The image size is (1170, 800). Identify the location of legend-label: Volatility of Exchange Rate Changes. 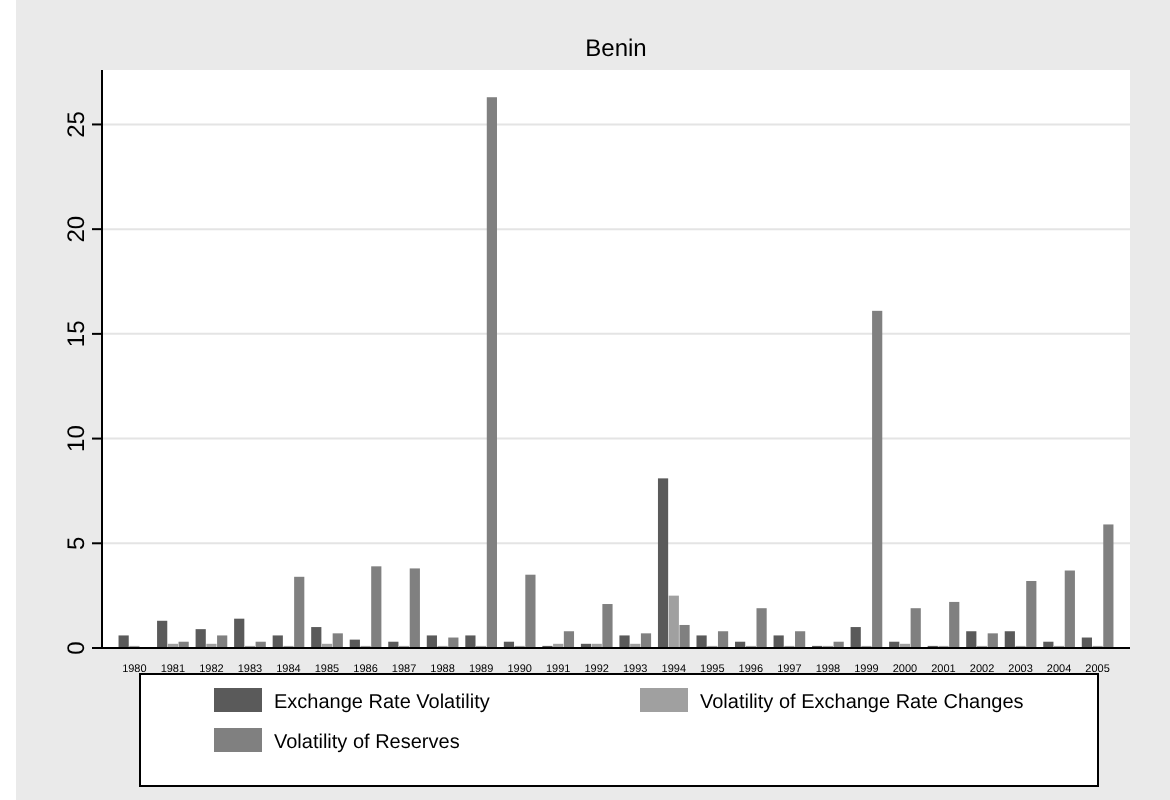
(862, 703).